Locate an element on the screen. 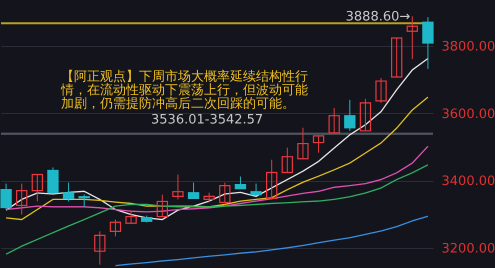  annotation: 3888.60→ is located at coordinates (378, 16).